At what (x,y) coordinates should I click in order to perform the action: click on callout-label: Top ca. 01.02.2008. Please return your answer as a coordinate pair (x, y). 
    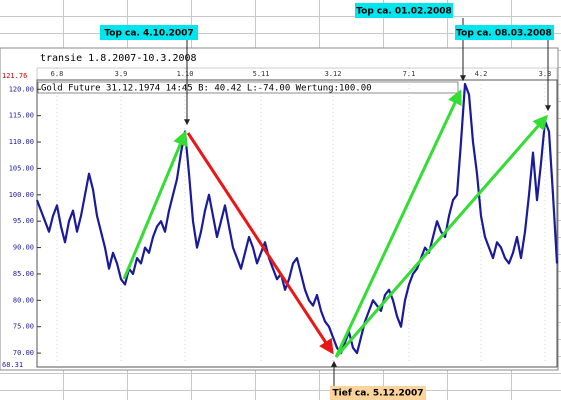
    Looking at the image, I should click on (404, 12).